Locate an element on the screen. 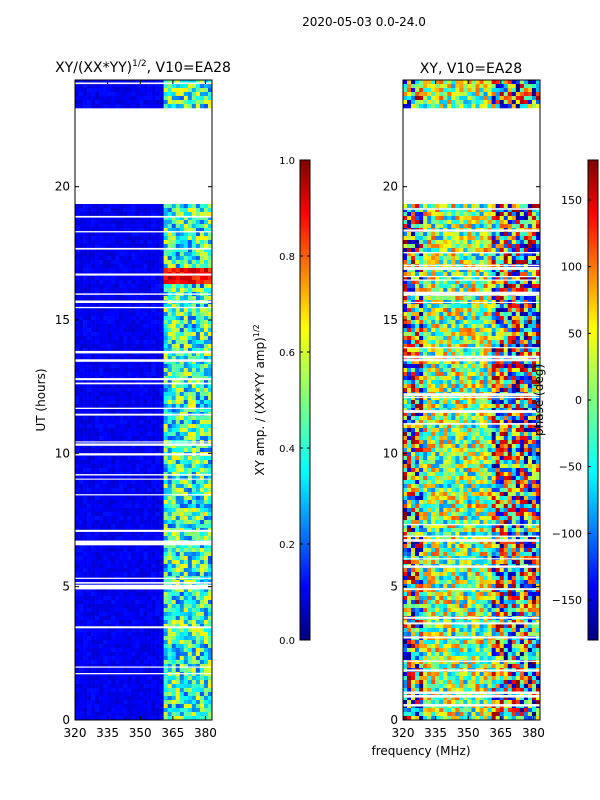  phase-colorbar-label: phase (deg) is located at coordinates (539, 400).